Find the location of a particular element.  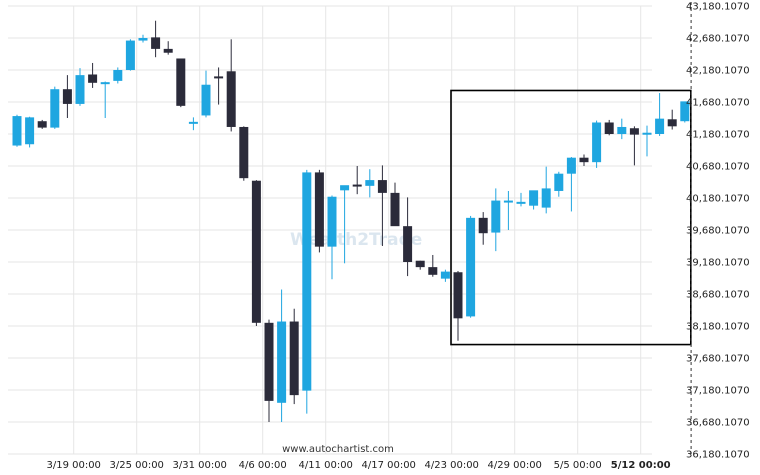

y-tick-label: 41,680.1070 is located at coordinates (718, 103).